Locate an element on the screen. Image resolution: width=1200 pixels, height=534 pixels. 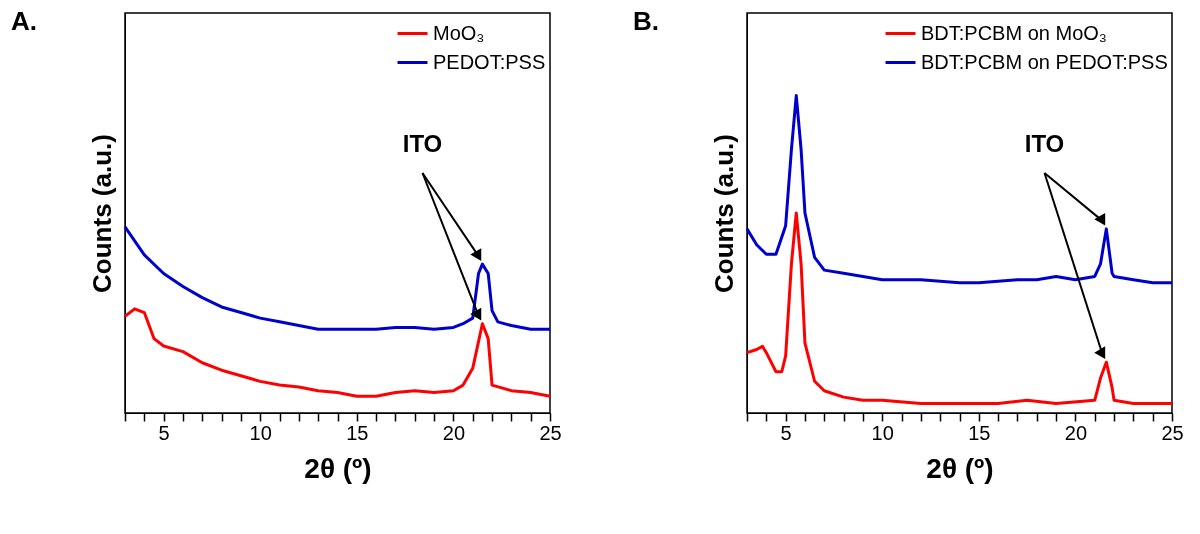
chart-title: B. is located at coordinates (646, 21).